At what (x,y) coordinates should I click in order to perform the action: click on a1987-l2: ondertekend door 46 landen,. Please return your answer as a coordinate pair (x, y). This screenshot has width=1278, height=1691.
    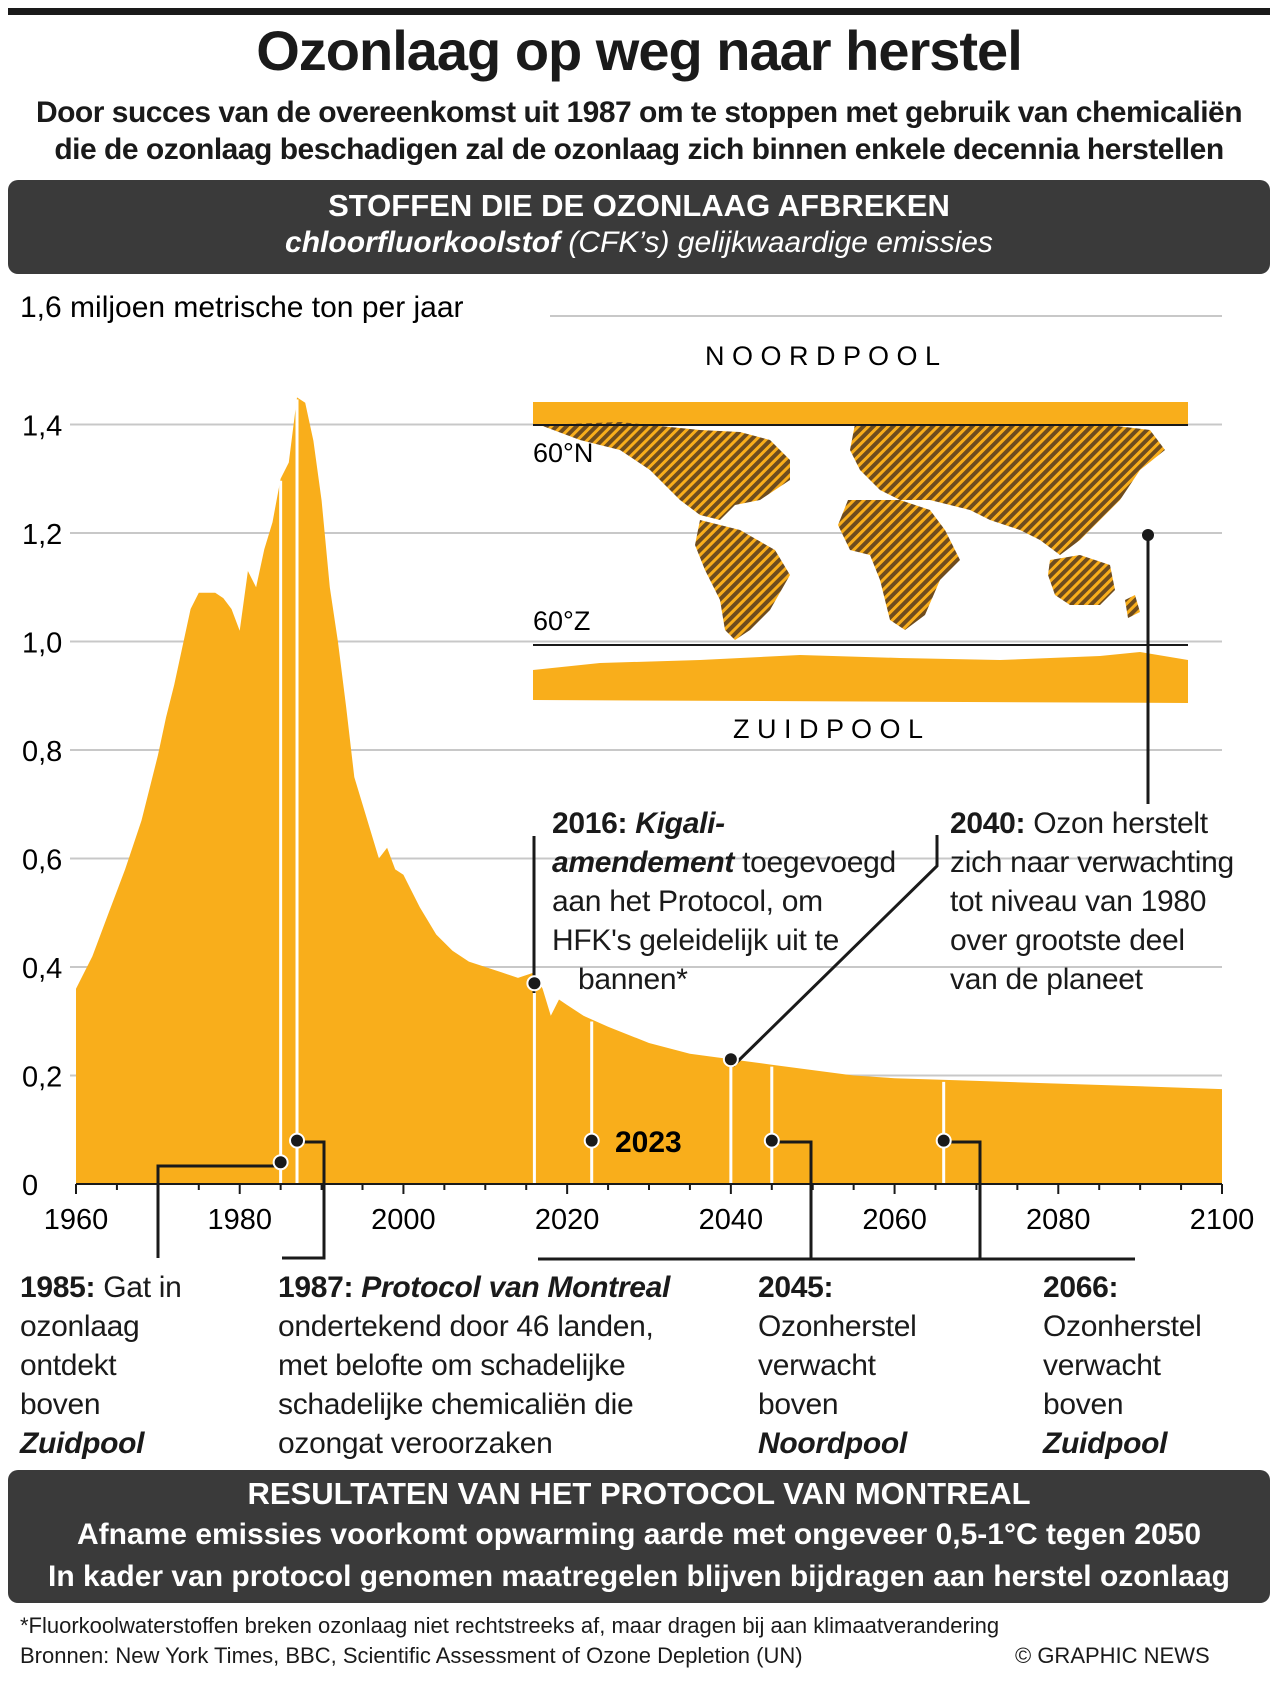
    Looking at the image, I should click on (466, 1326).